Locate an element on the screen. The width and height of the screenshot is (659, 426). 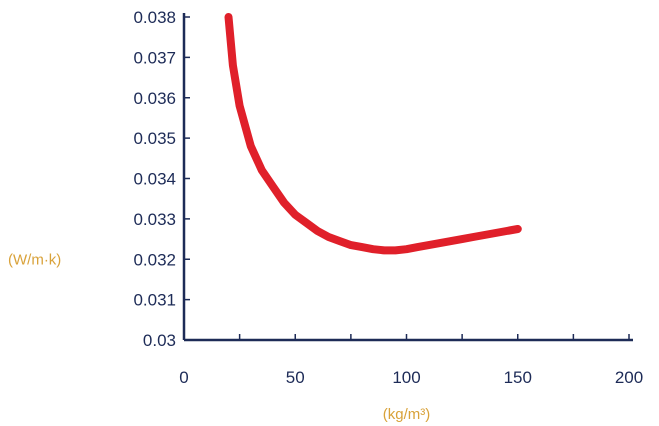
y-tick-label: 0.034 is located at coordinates (154, 179).